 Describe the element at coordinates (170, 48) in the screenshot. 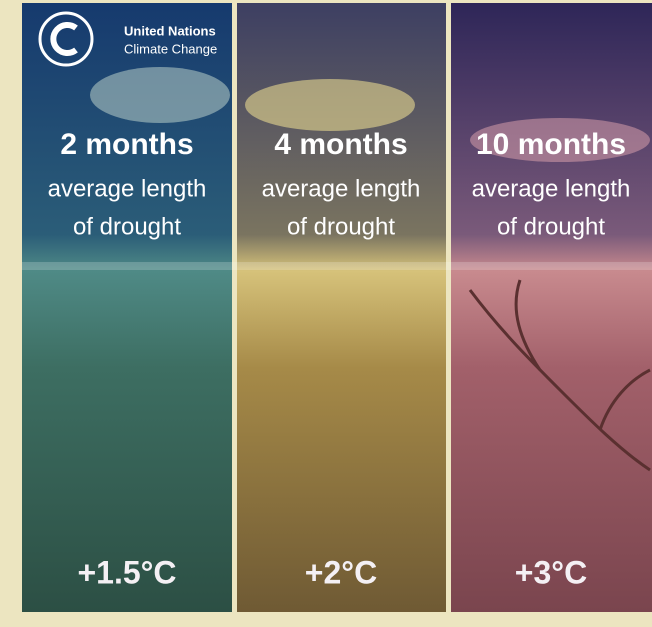

I see `org-subtitle: Climate Change` at that location.